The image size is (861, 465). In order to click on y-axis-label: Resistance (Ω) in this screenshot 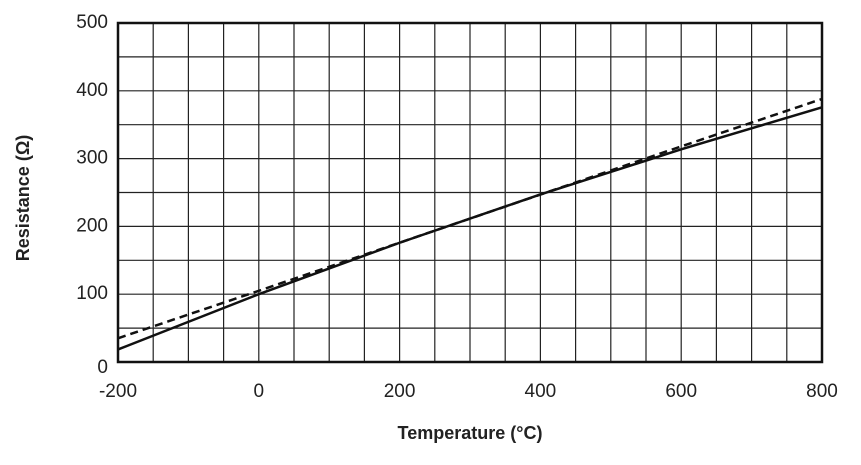, I will do `click(23, 198)`.